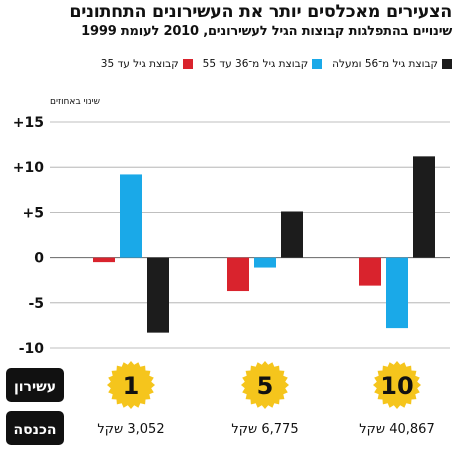  What do you see at coordinates (39, 259) in the screenshot?
I see `y-tick-label: 0` at bounding box center [39, 259].